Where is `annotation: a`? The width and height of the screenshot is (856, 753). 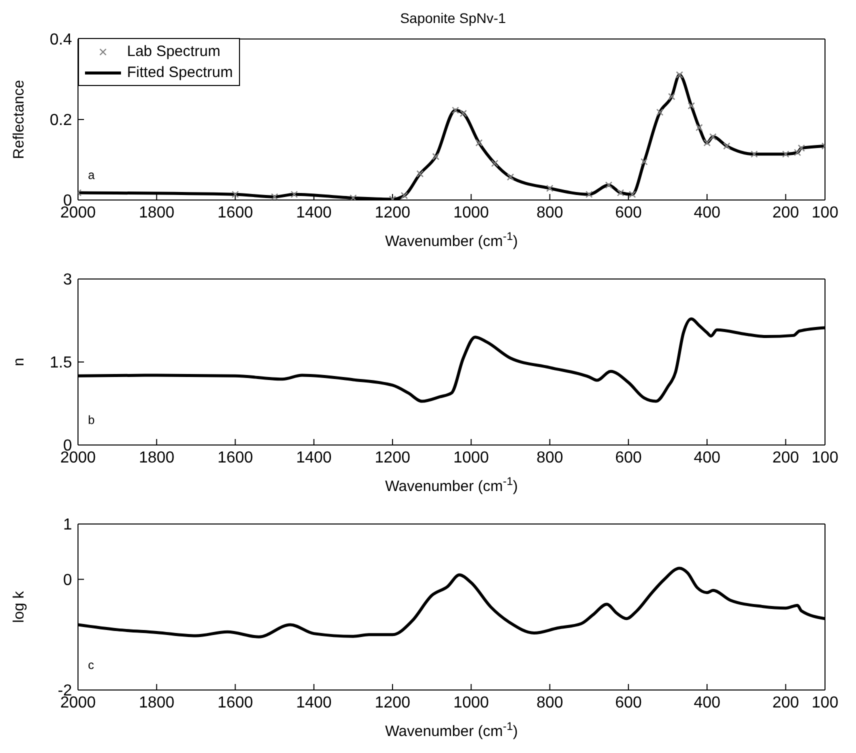
annotation: a is located at coordinates (91, 175).